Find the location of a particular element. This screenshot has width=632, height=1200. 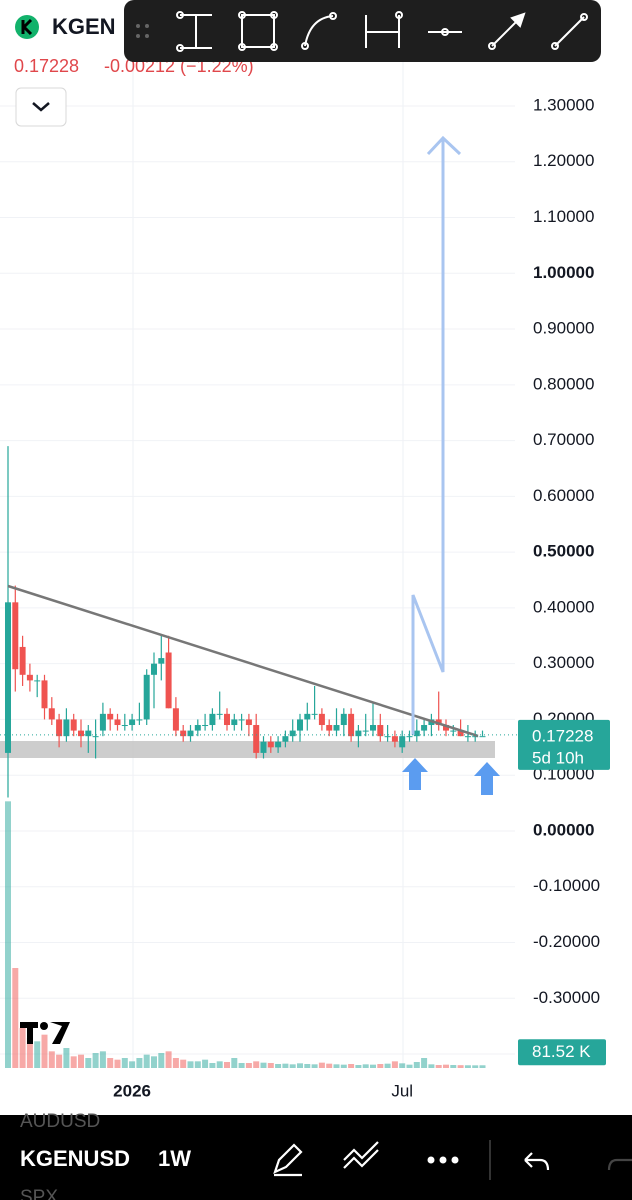

last-price-label: 0.17228 is located at coordinates (562, 735).